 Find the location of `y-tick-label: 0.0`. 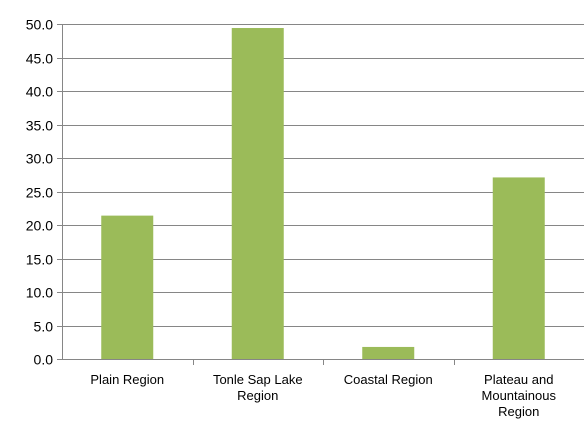

y-tick-label: 0.0 is located at coordinates (44, 360).